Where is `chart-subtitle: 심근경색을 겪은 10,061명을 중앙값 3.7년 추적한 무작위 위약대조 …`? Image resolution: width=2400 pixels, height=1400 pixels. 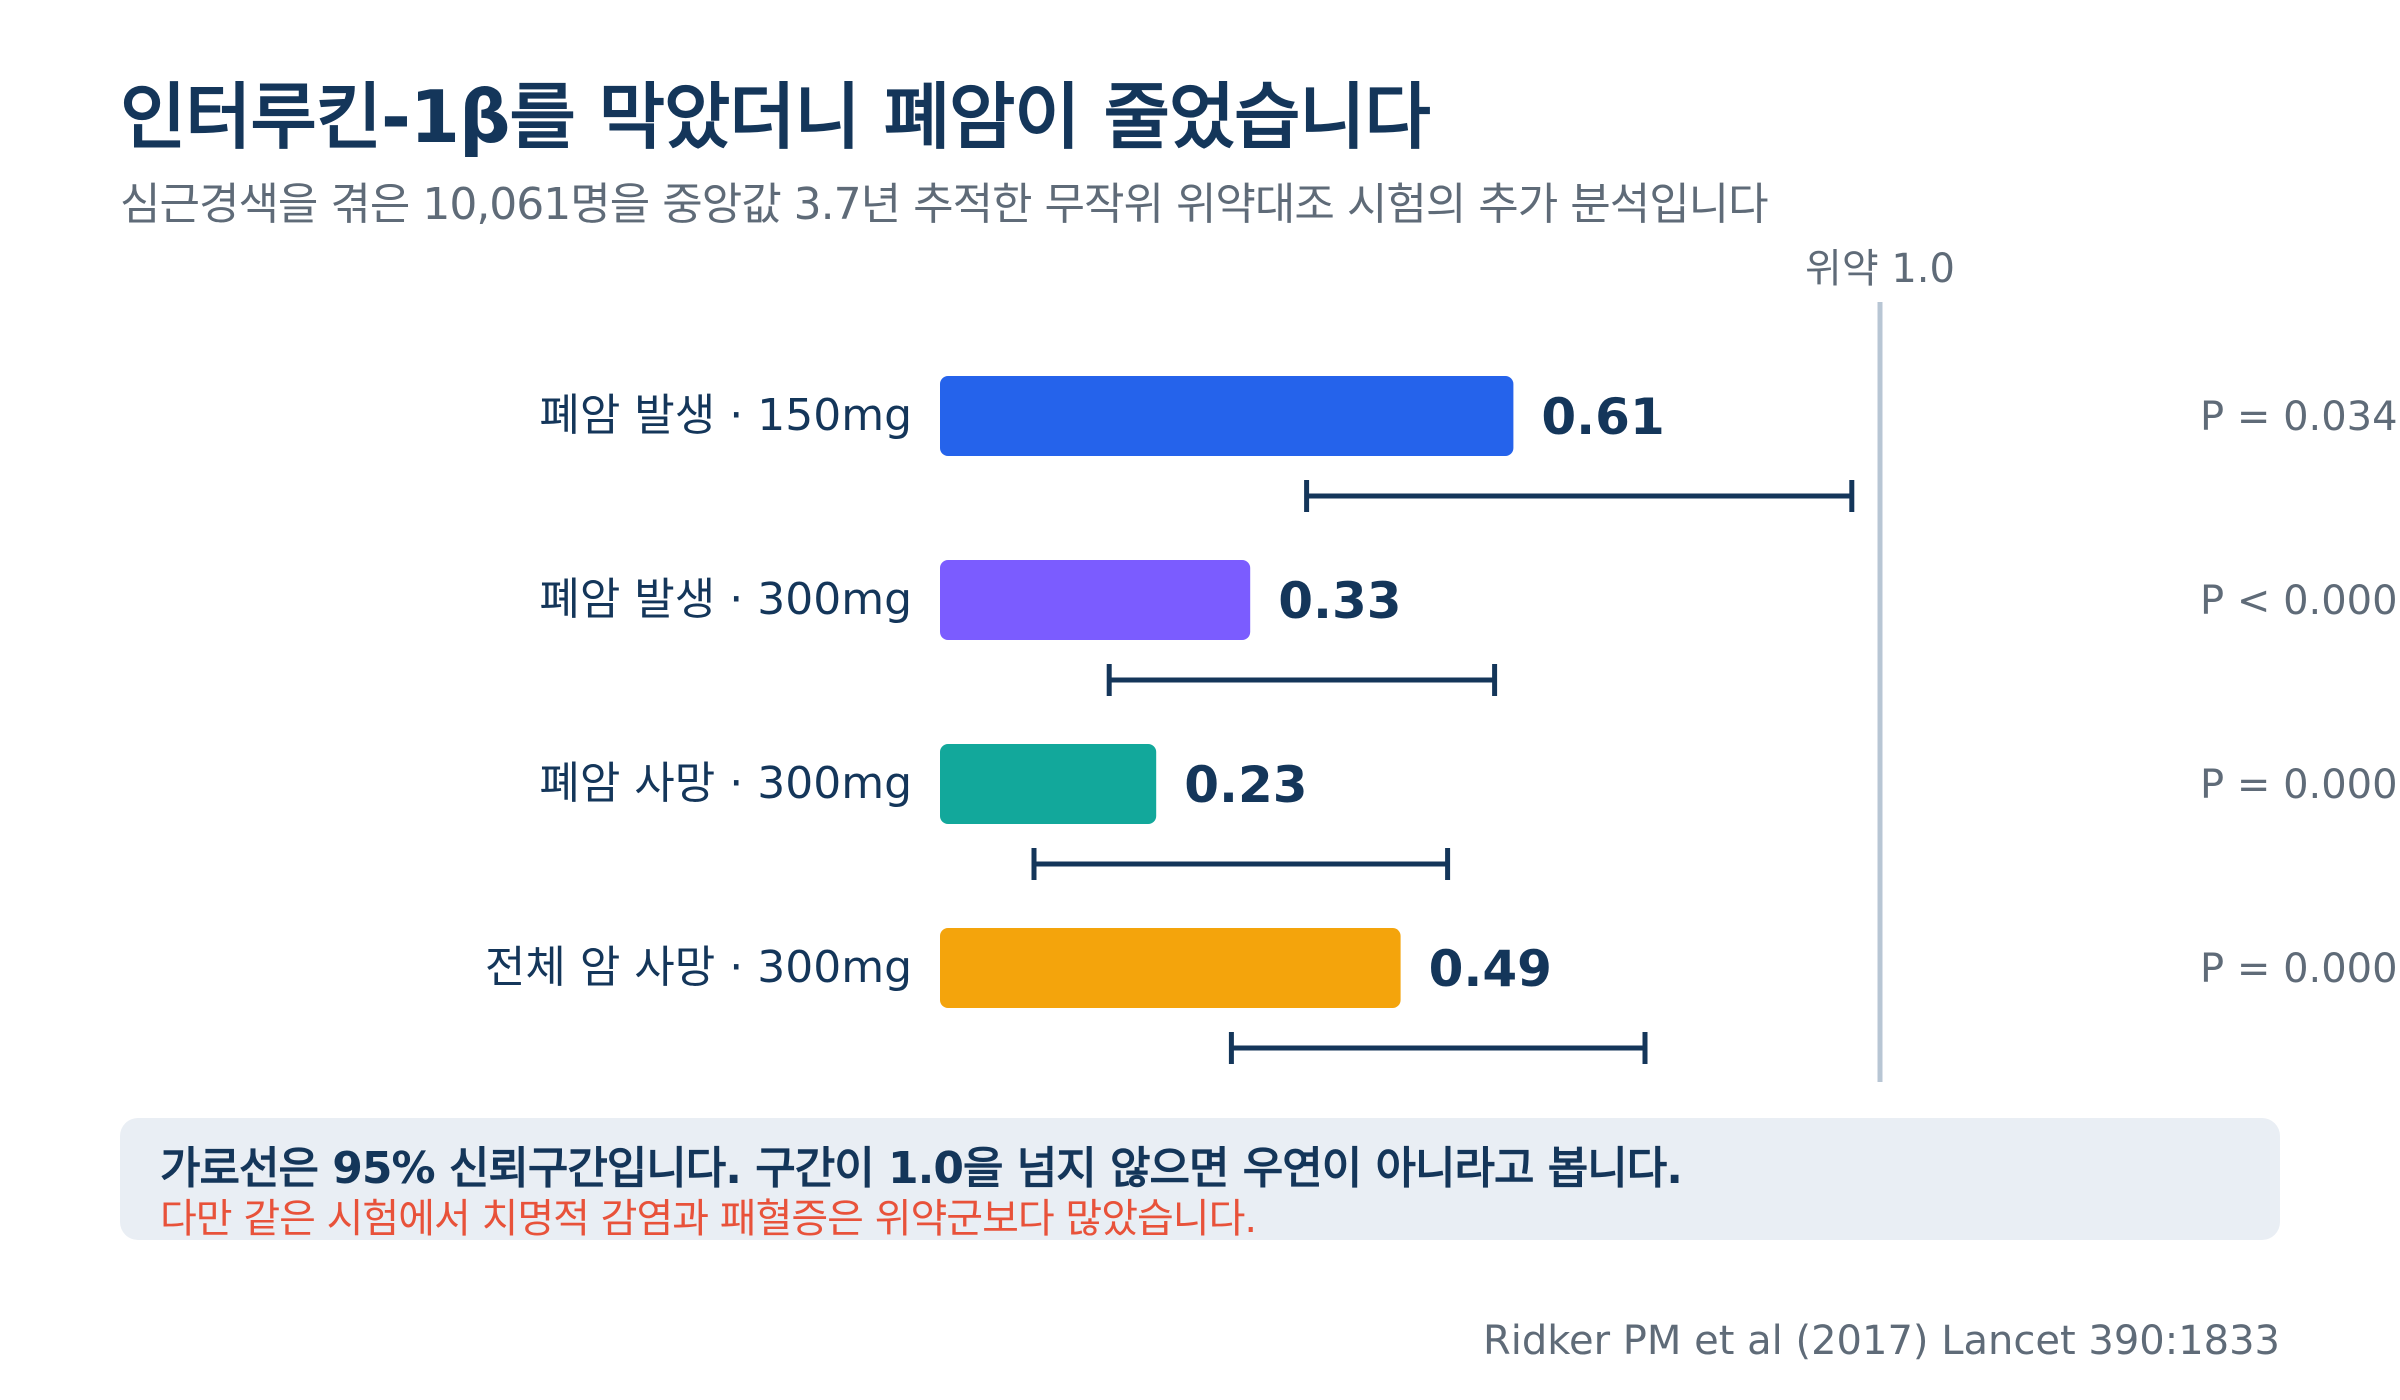
chart-subtitle: 심근경색을 겪은 10,061명을 중앙값 3.7년 추적한 무작위 위약대조 … is located at coordinates (944, 204).